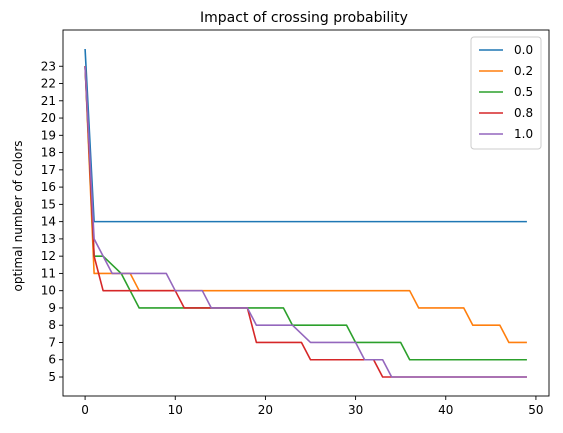 The height and width of the screenshot is (433, 563). I want to click on legend-box, so click(506, 93).